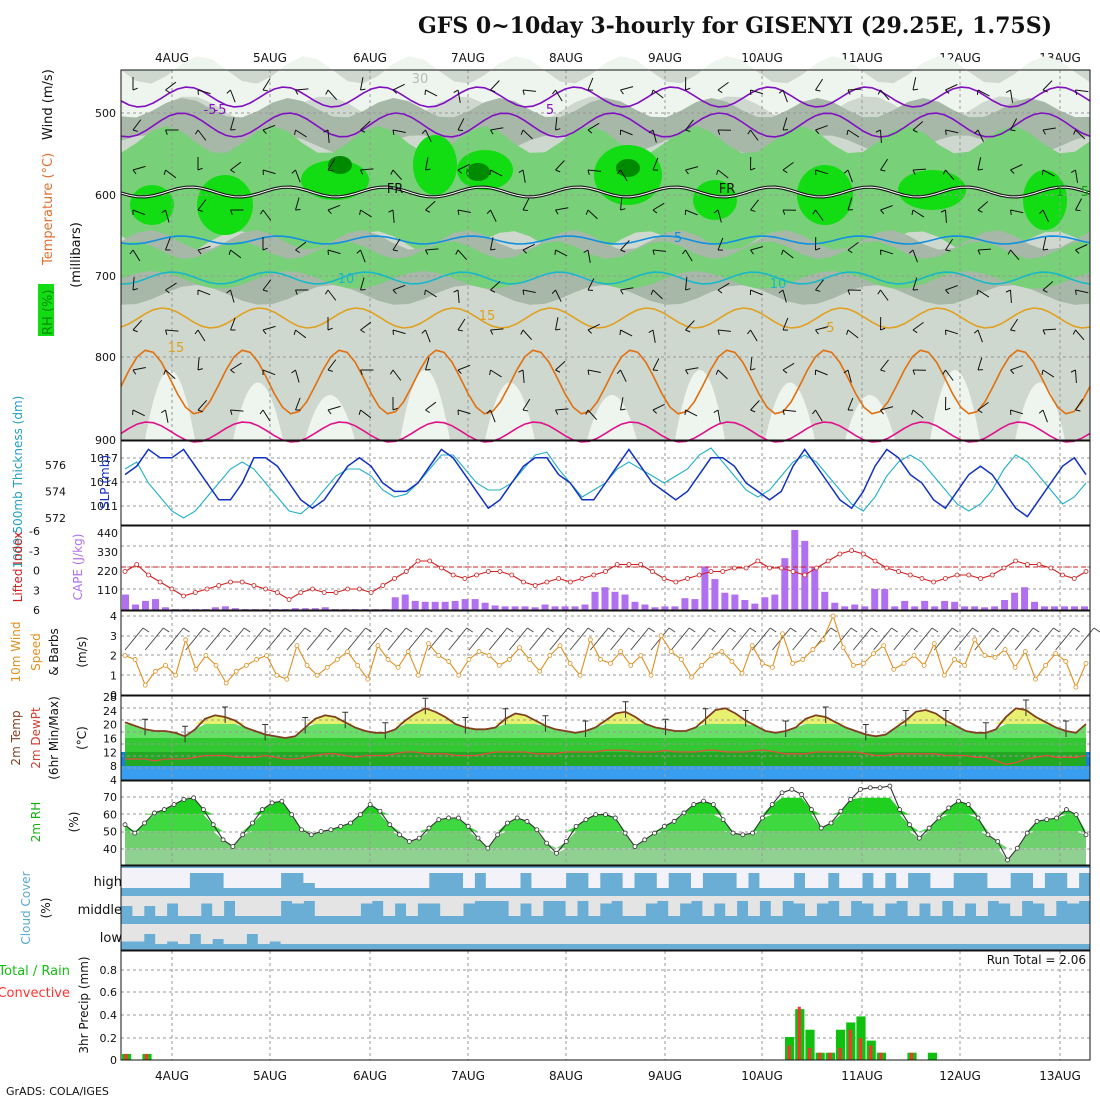 This screenshot has width=1100, height=1100. What do you see at coordinates (82, 651) in the screenshot?
I see `wind-units: (m/s)` at bounding box center [82, 651].